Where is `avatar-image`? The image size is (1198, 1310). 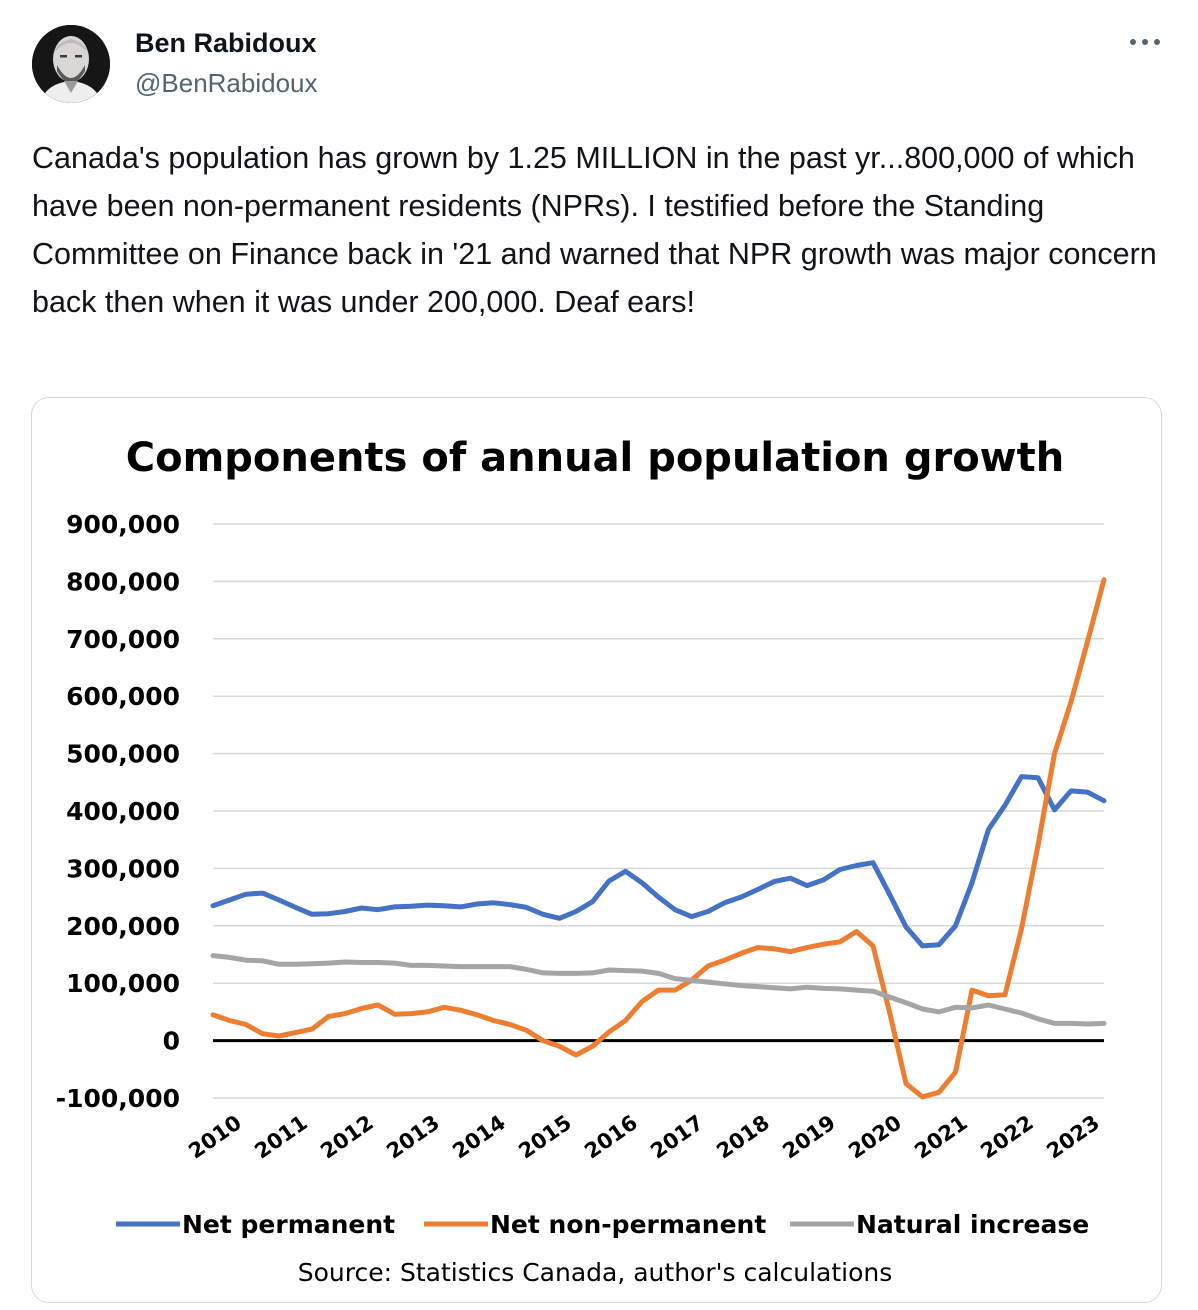 avatar-image is located at coordinates (71, 64).